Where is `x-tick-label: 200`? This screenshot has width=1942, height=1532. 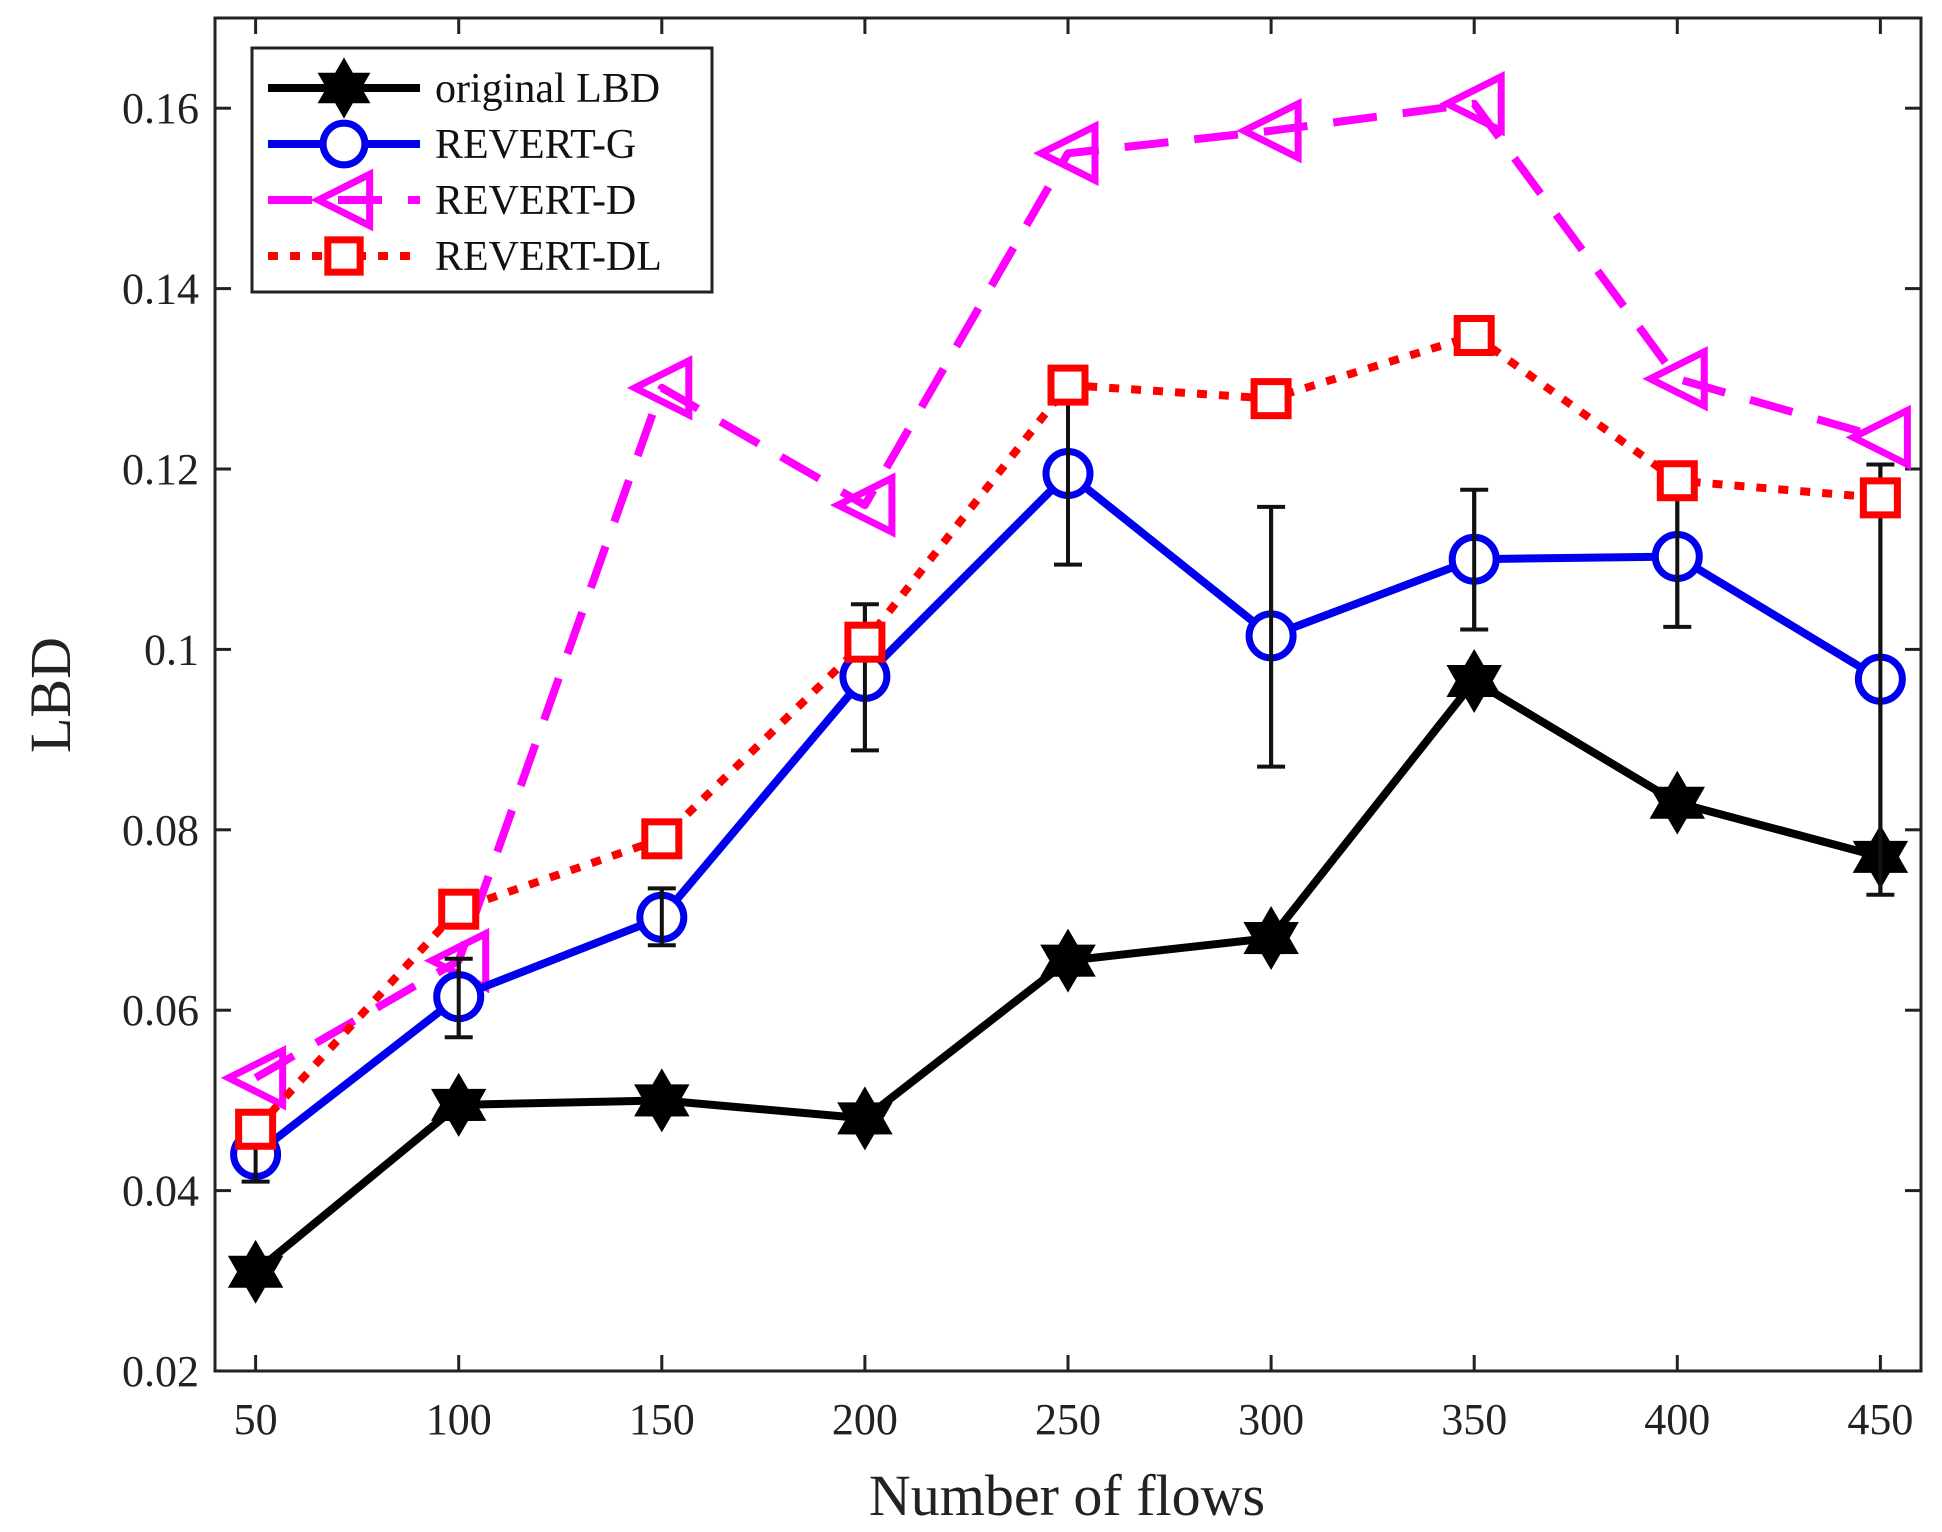
x-tick-label: 200 is located at coordinates (865, 1419).